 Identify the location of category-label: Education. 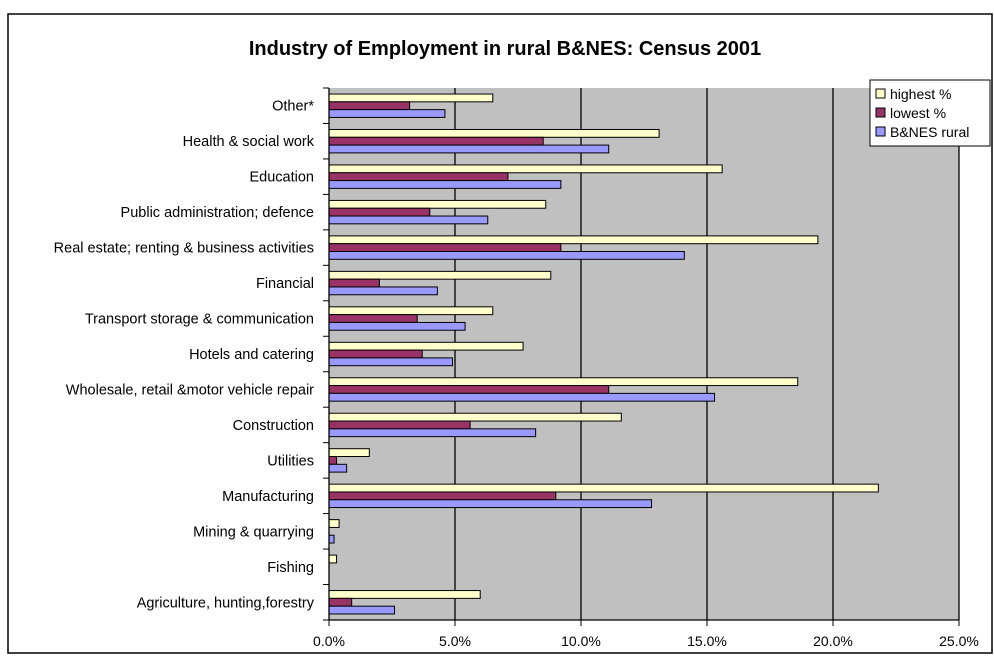
(282, 178).